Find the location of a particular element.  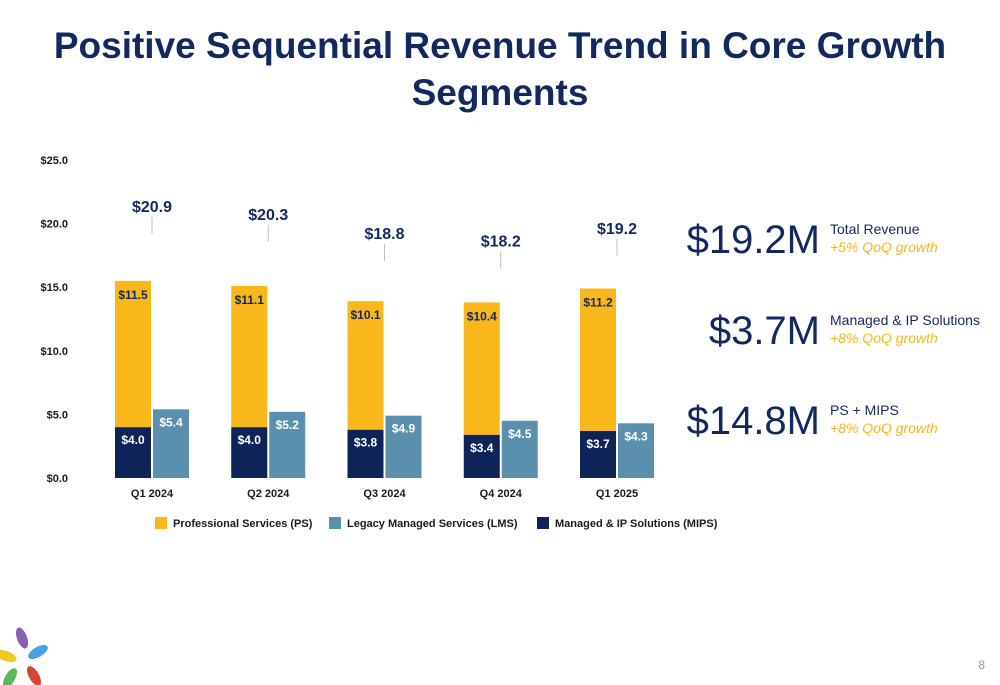

kpi-label: Managed & IP Solutions is located at coordinates (905, 320).